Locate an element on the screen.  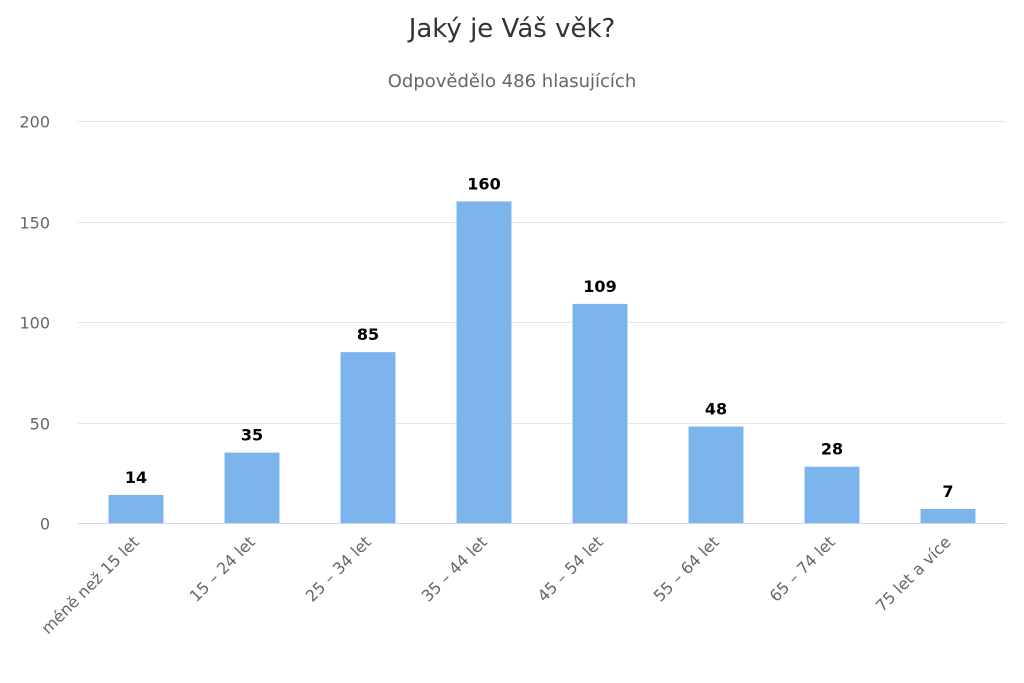
data-label: 7 is located at coordinates (947, 491).